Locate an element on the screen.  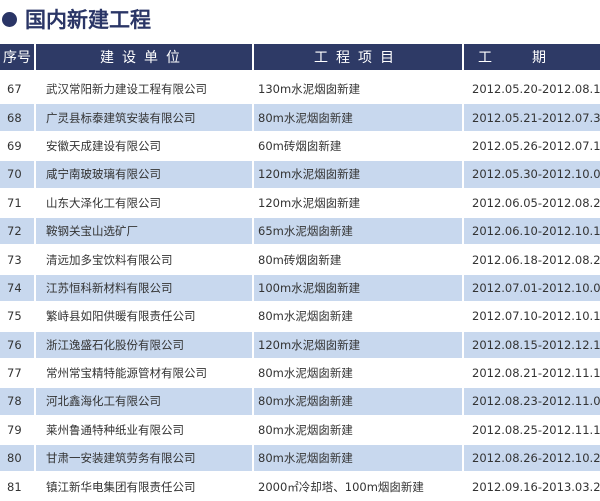
cell-unit: 镇江新华电集团有限责任公司 is located at coordinates (121, 486).